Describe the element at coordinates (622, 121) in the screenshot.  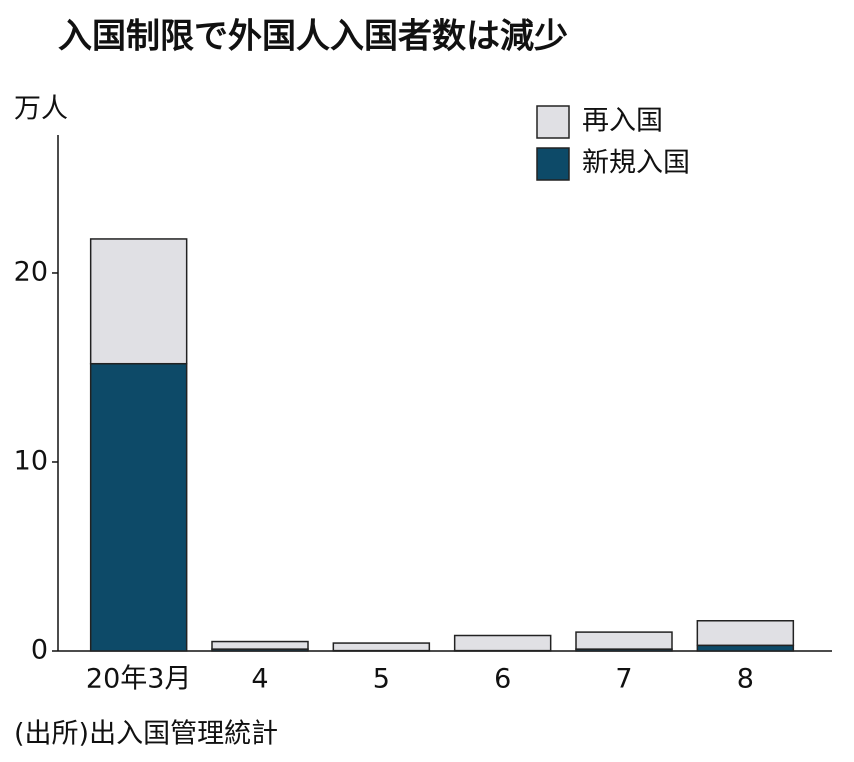
I see `legend-label: 再入国` at that location.